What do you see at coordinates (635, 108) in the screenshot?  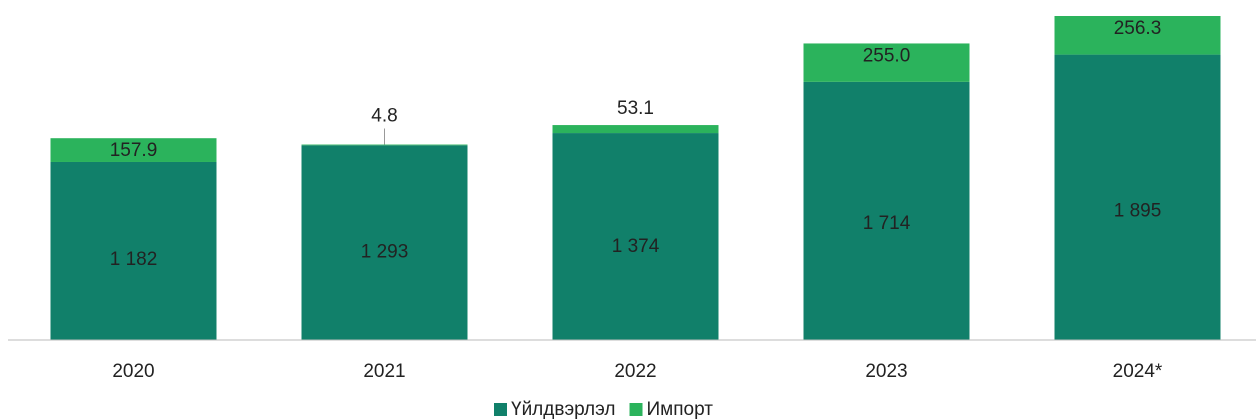 I see `value-label: 53.1` at bounding box center [635, 108].